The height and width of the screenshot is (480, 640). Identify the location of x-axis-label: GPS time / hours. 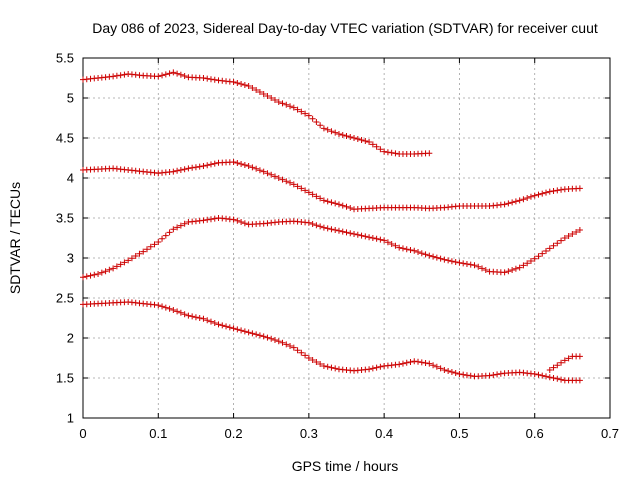
(345, 466).